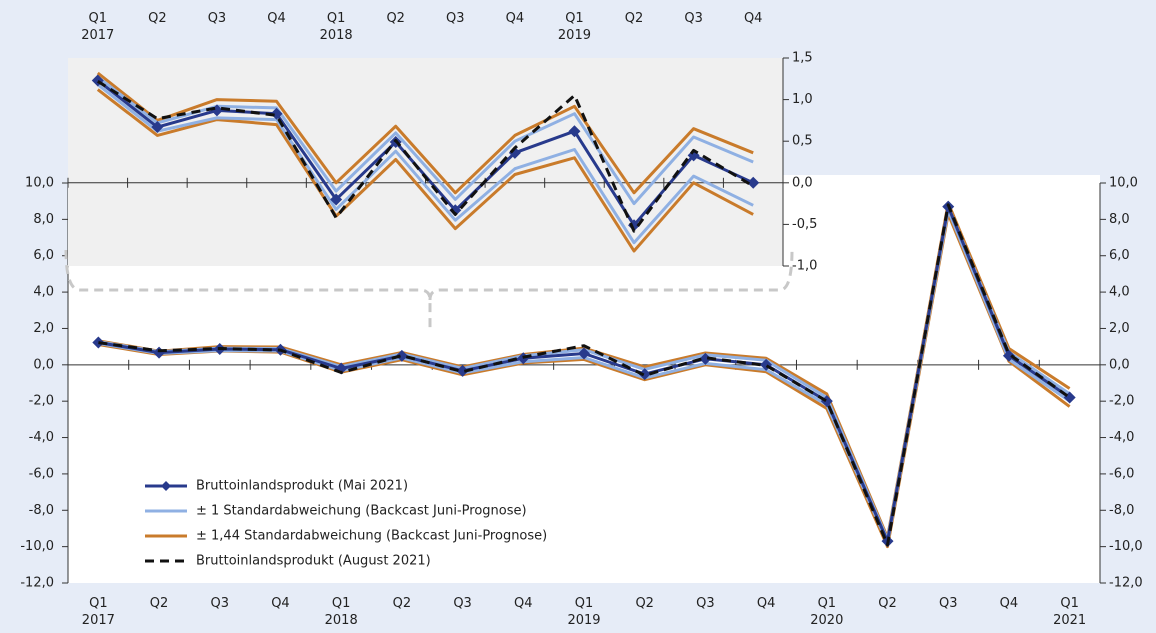  I want to click on legend-marker, so click(166, 486).